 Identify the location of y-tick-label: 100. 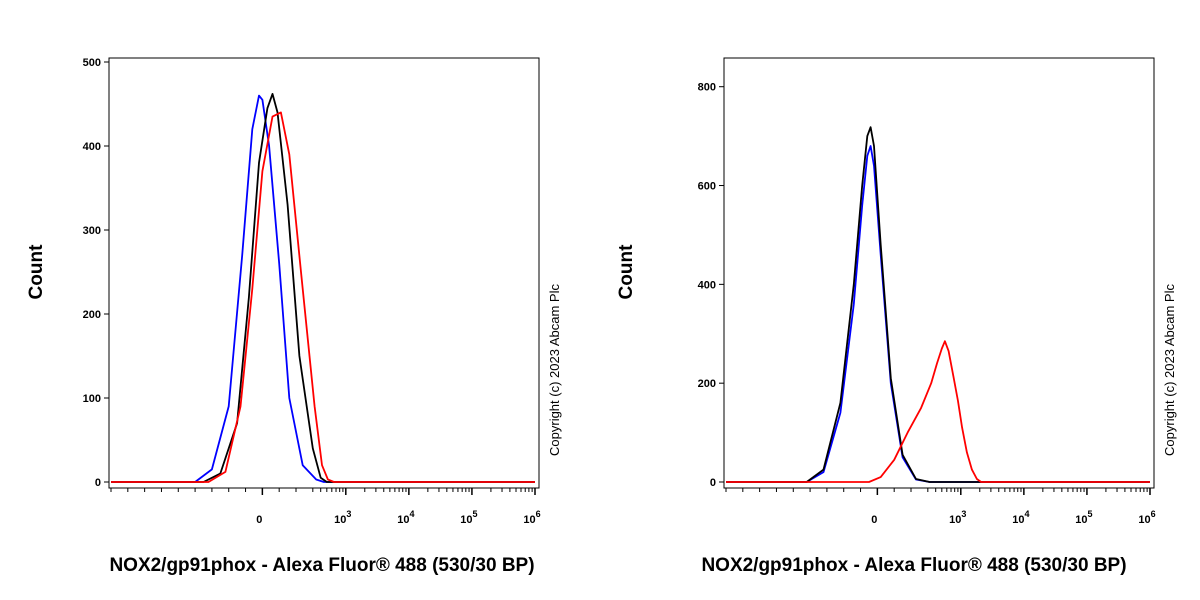
(92, 399).